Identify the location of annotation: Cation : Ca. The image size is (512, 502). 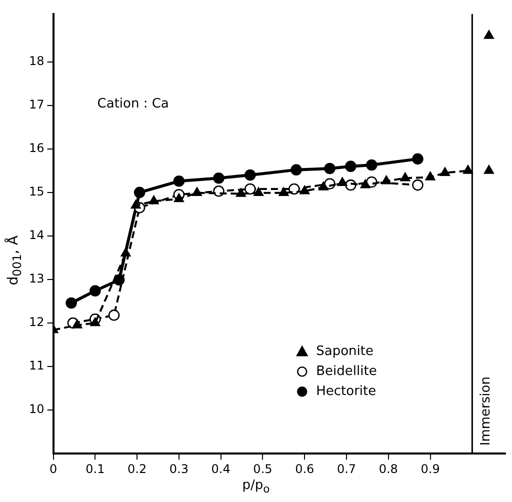
(133, 104).